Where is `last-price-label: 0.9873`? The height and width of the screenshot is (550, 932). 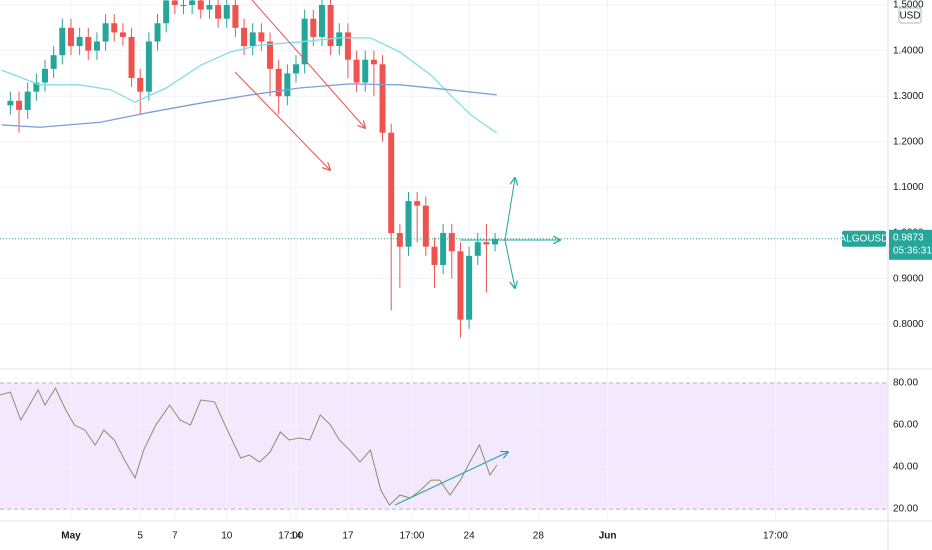 last-price-label: 0.9873 is located at coordinates (908, 237).